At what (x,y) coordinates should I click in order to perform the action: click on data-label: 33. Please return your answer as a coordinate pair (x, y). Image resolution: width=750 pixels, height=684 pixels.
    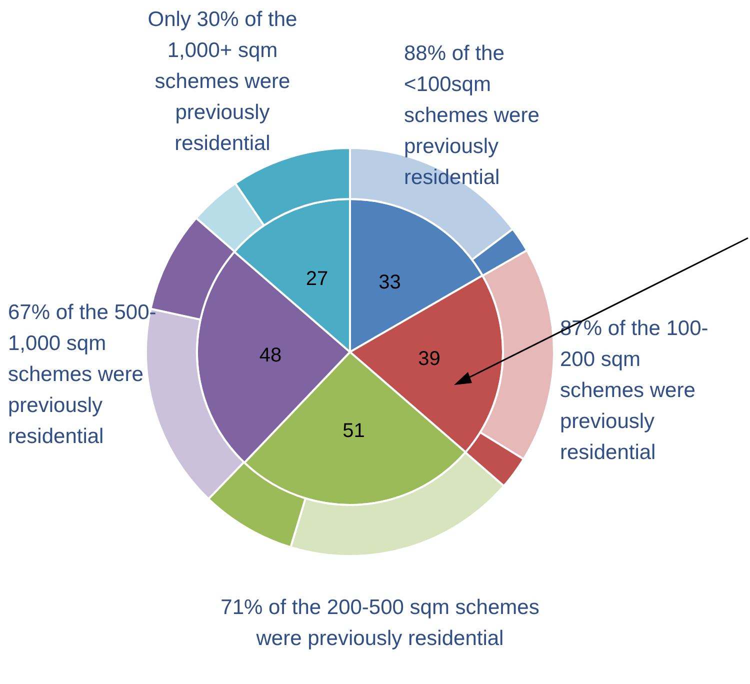
    Looking at the image, I should click on (389, 283).